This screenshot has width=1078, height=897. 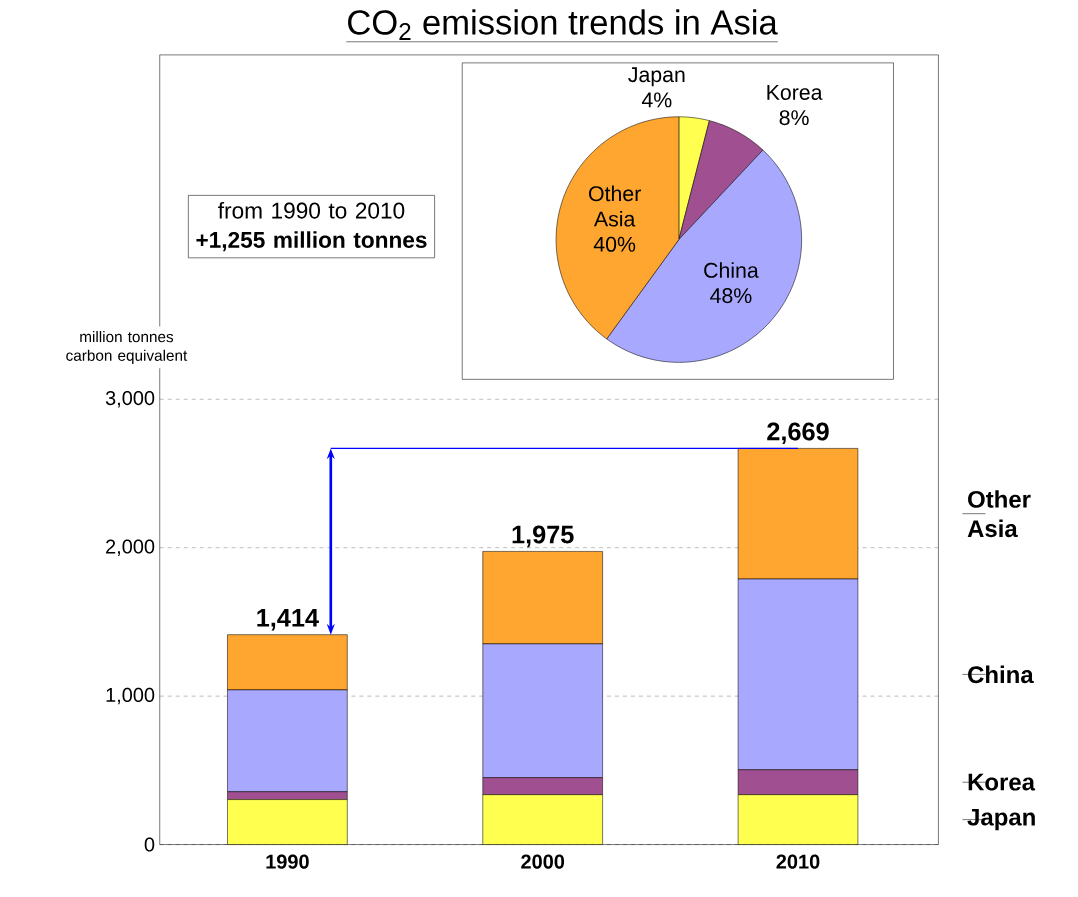 I want to click on slice-label: Other Asia, so click(x=615, y=206).